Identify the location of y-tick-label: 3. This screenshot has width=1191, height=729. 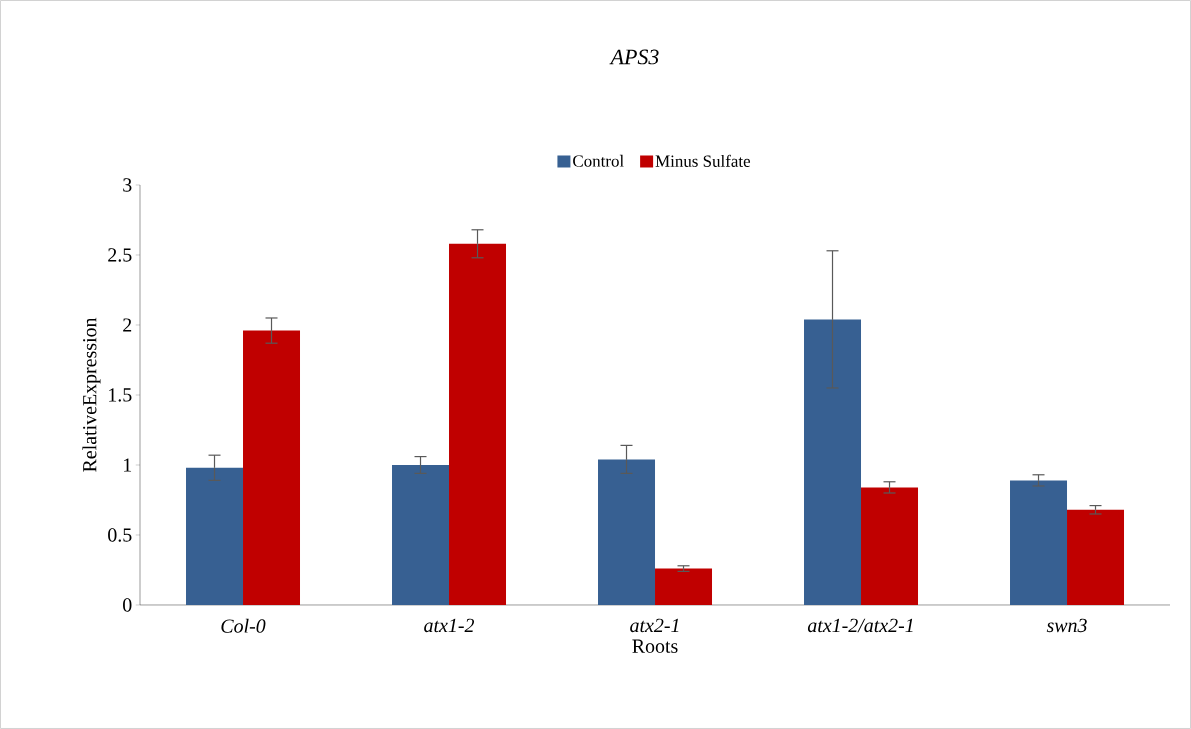
(127, 185).